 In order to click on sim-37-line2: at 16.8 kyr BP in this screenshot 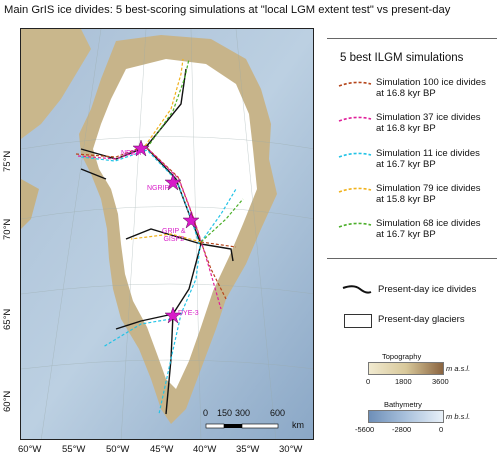, I will do `click(406, 128)`.